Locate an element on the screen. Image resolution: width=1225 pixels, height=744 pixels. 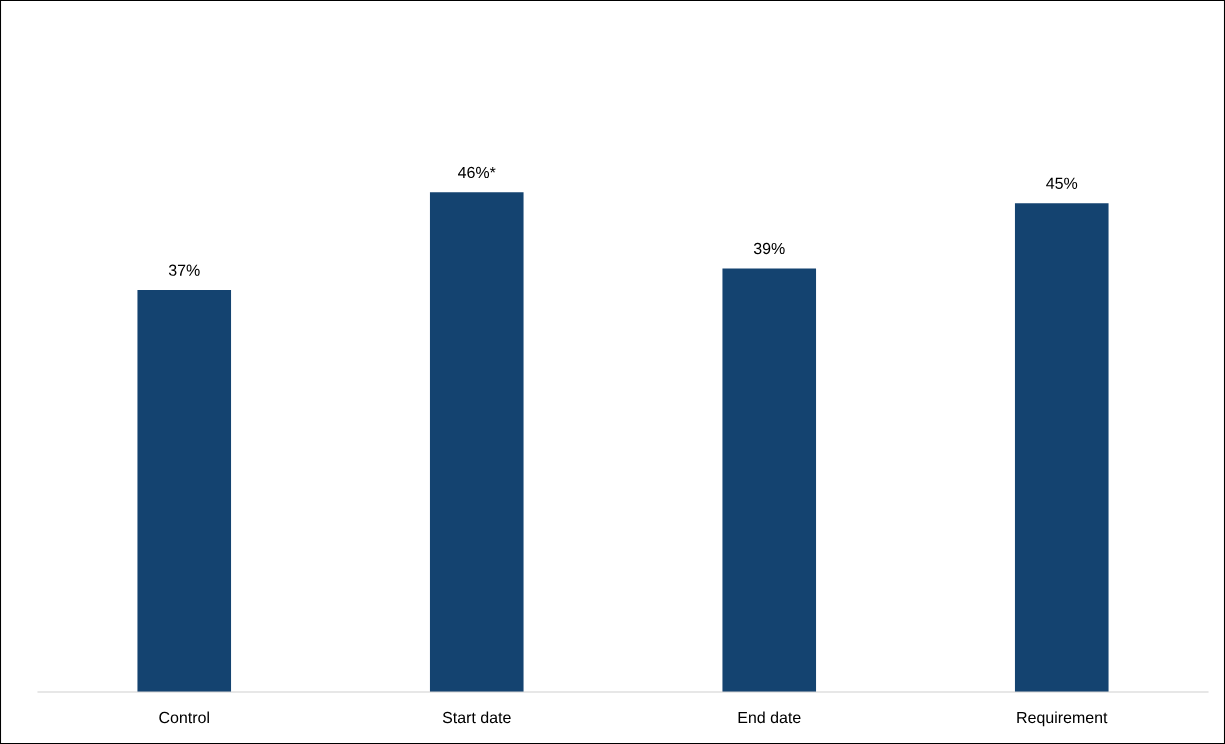
data-label: 46%* is located at coordinates (477, 172).